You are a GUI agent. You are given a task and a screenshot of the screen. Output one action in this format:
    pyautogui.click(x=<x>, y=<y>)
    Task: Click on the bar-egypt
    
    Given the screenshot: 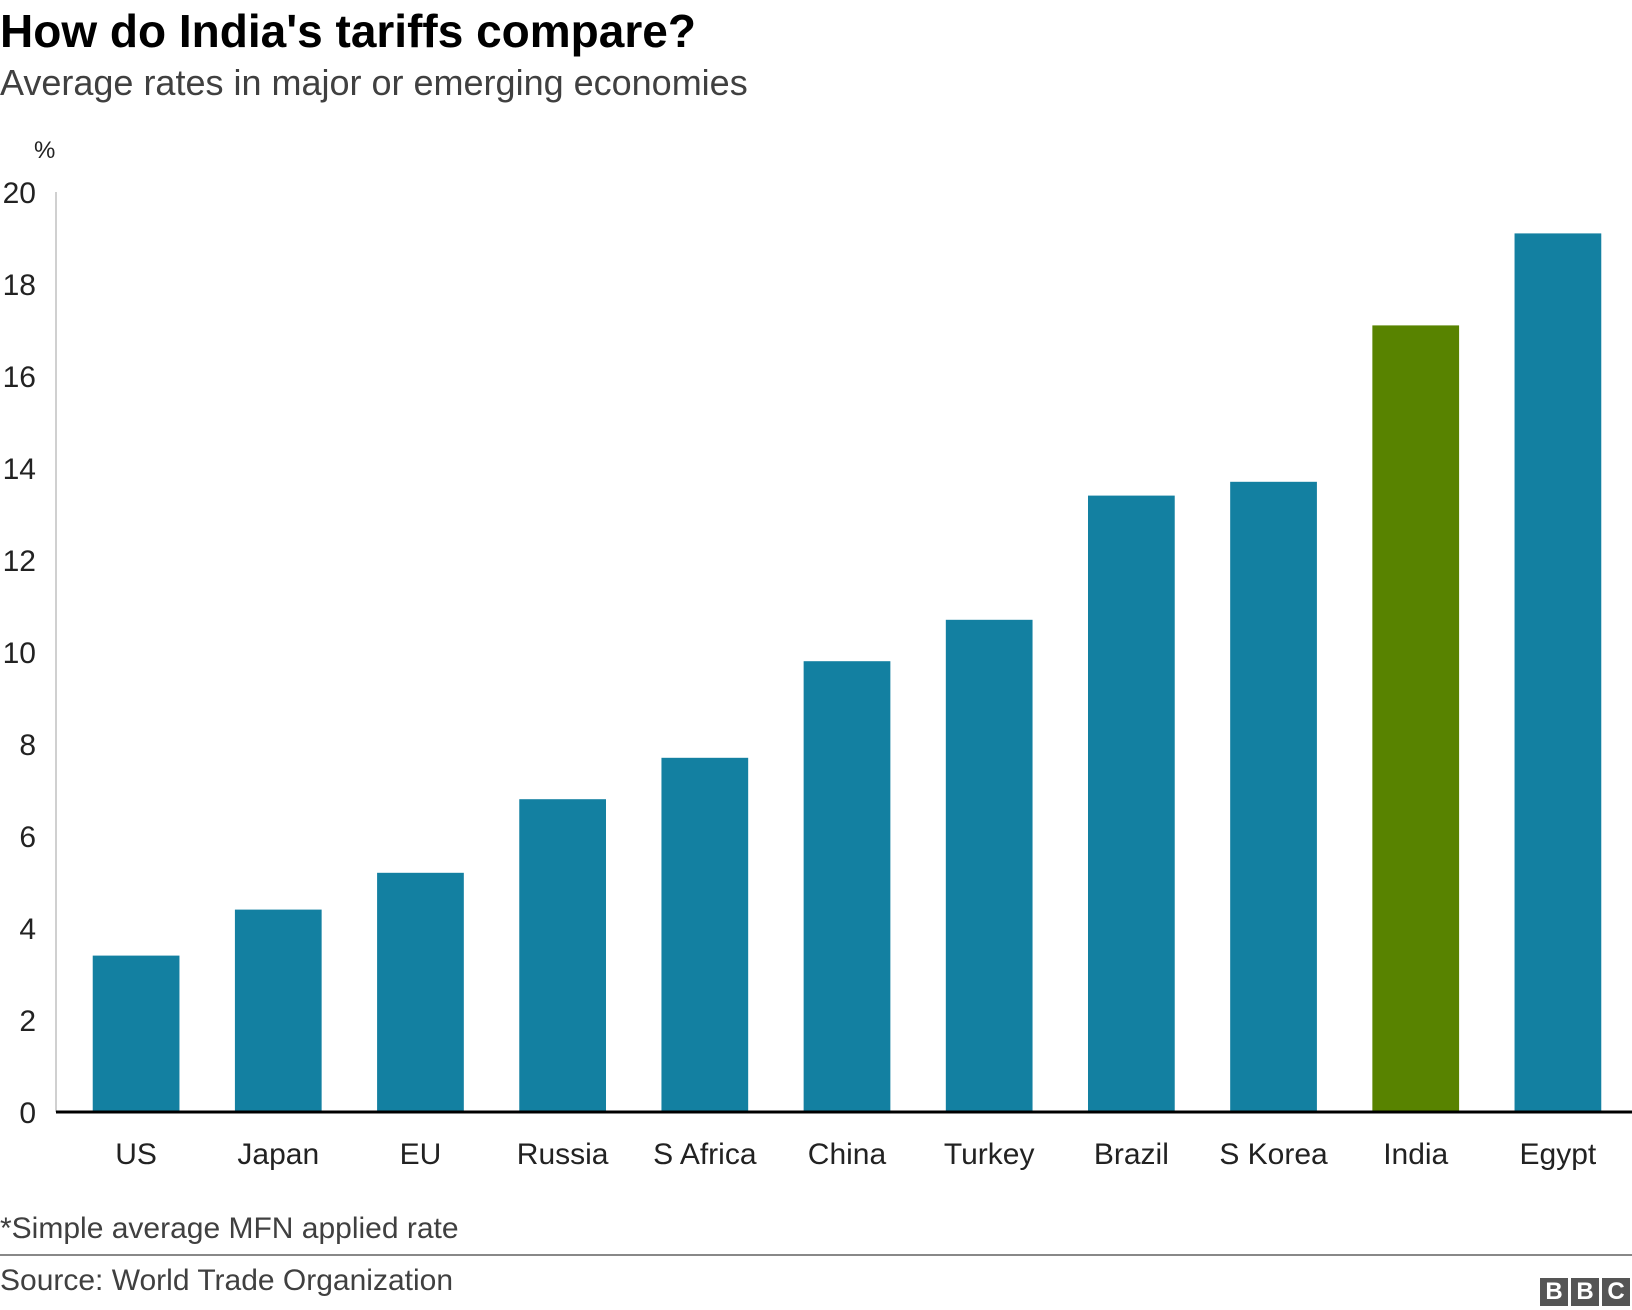 What is the action you would take?
    pyautogui.click(x=1558, y=672)
    